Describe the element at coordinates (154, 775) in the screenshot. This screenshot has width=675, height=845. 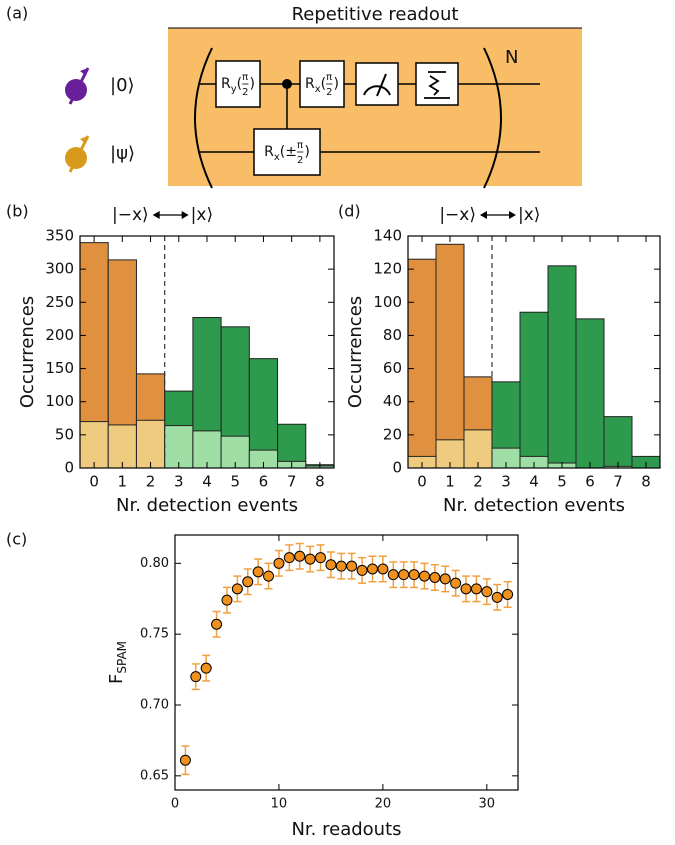
I see `y-tick-label: 0.65` at that location.